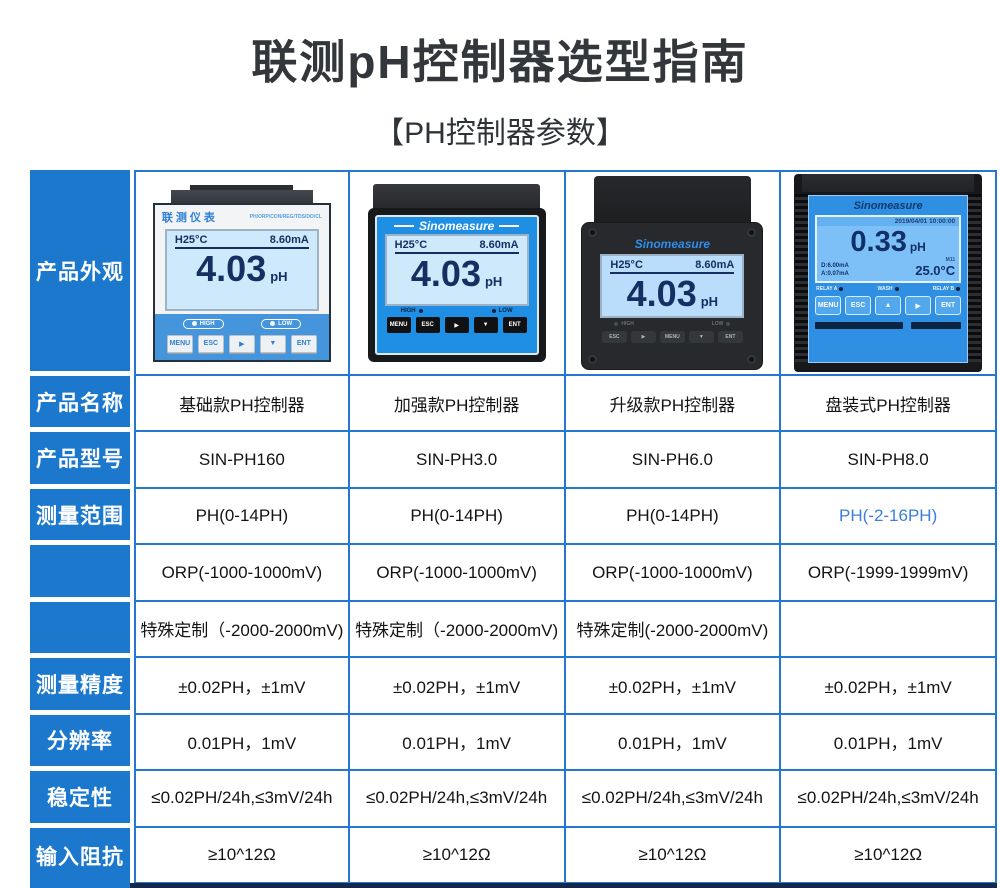 This screenshot has width=1000, height=888. I want to click on header-column-stub, so click(80, 885).